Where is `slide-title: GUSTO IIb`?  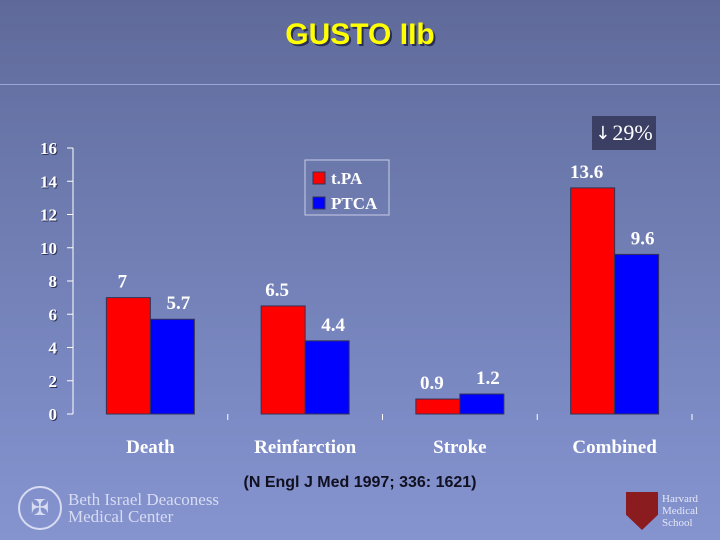 slide-title: GUSTO IIb is located at coordinates (360, 34).